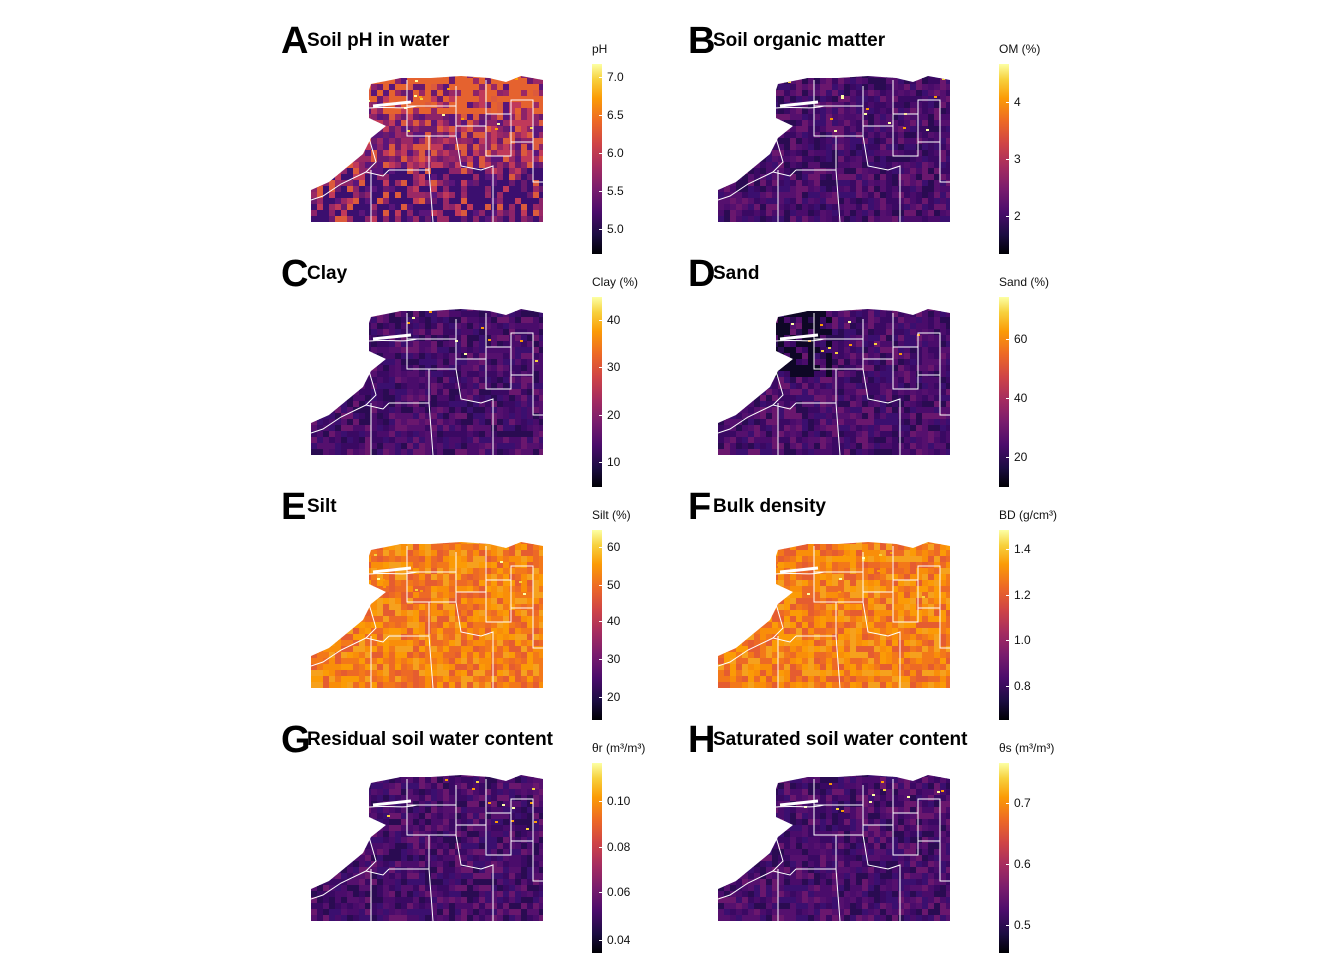 The height and width of the screenshot is (960, 1344). Describe the element at coordinates (341, 84) in the screenshot. I see `raster-hotspot` at that location.